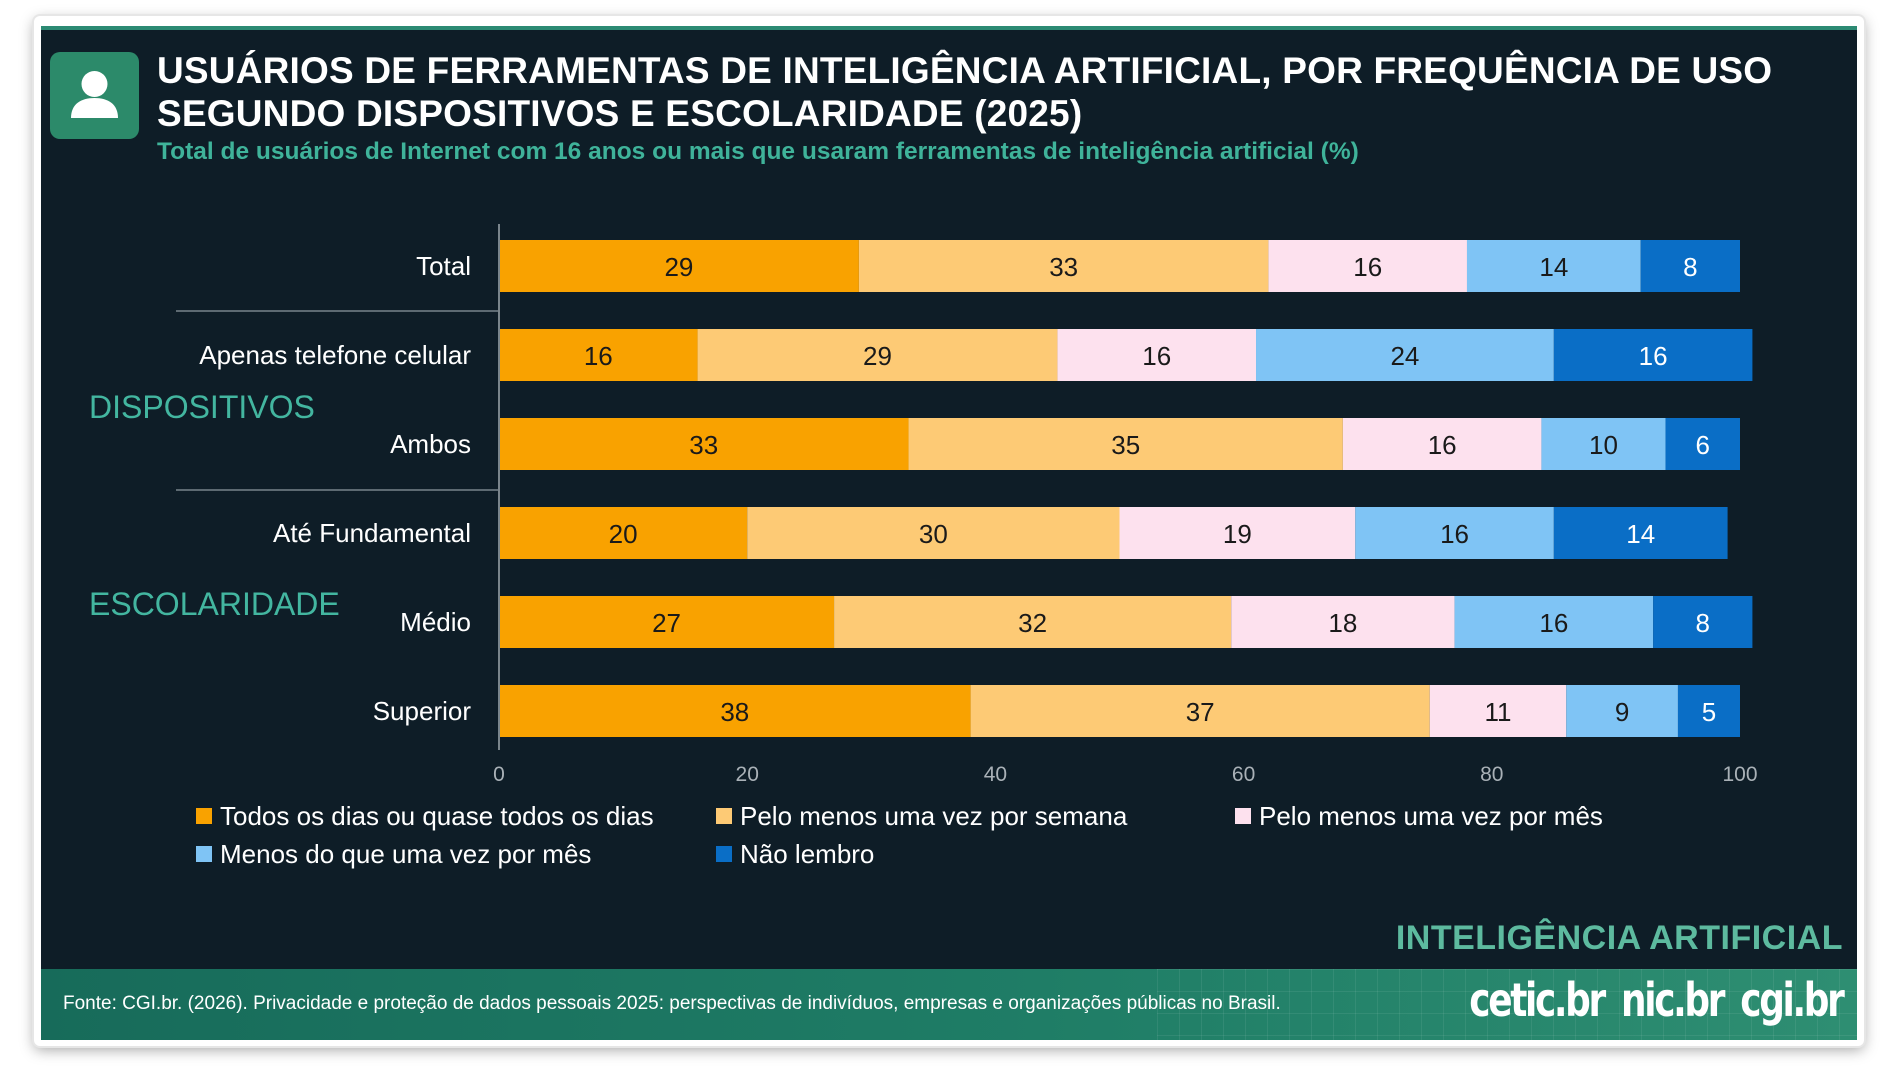  I want to click on legend-item-1: Todos os dias ou quase todos os dias, so click(425, 816).